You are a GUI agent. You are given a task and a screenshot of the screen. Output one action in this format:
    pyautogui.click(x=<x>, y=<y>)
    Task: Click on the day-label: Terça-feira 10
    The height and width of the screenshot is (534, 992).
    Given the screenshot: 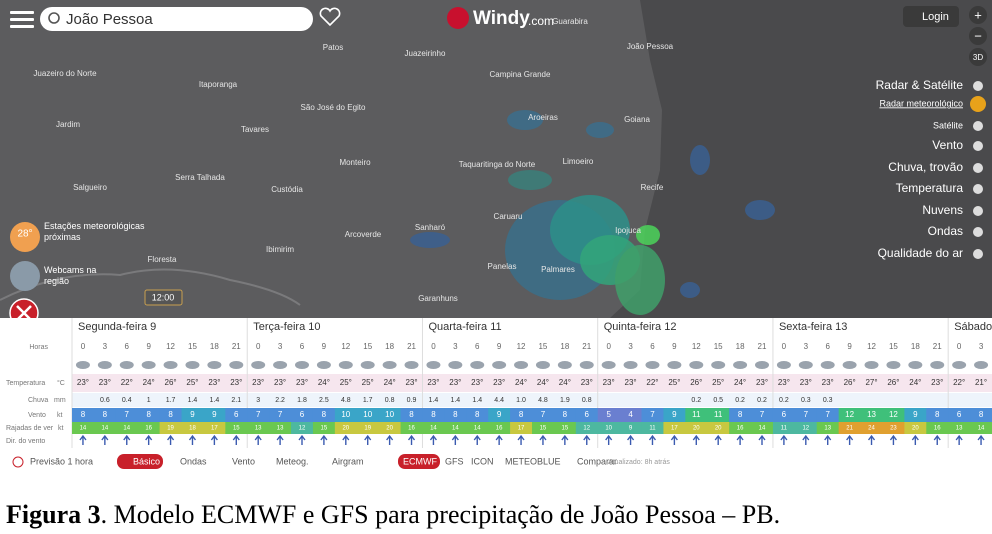 What is the action you would take?
    pyautogui.click(x=286, y=327)
    